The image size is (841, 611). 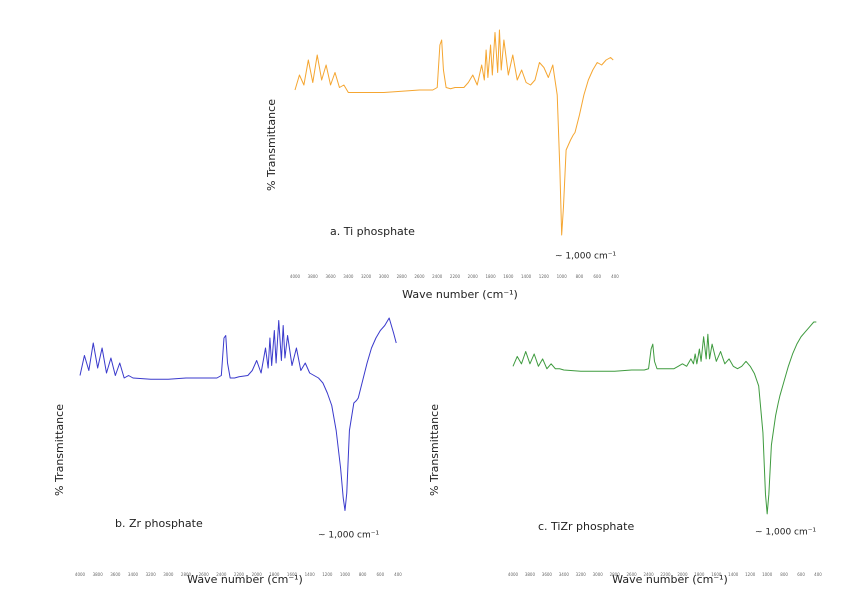 I want to click on panel-label: c. TiZr phosphate, so click(x=586, y=526).